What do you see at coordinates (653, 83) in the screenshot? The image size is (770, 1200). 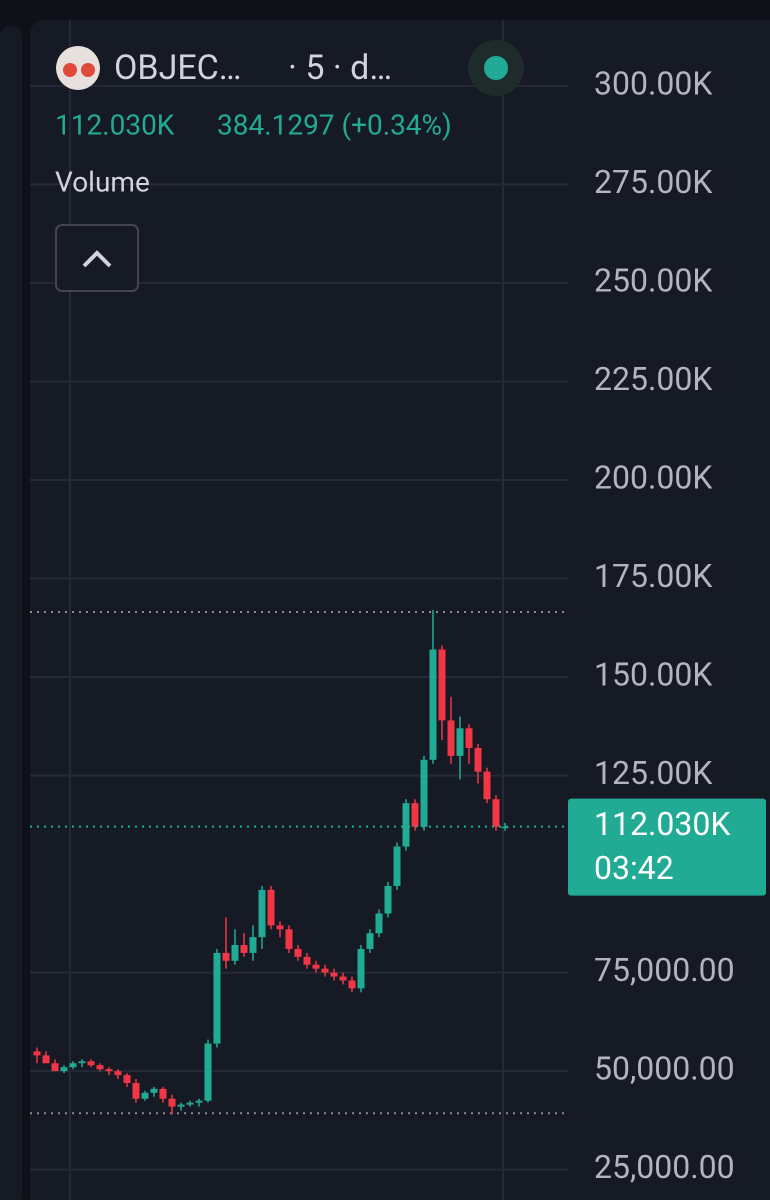 I see `y-tick-label: 300.00K` at bounding box center [653, 83].